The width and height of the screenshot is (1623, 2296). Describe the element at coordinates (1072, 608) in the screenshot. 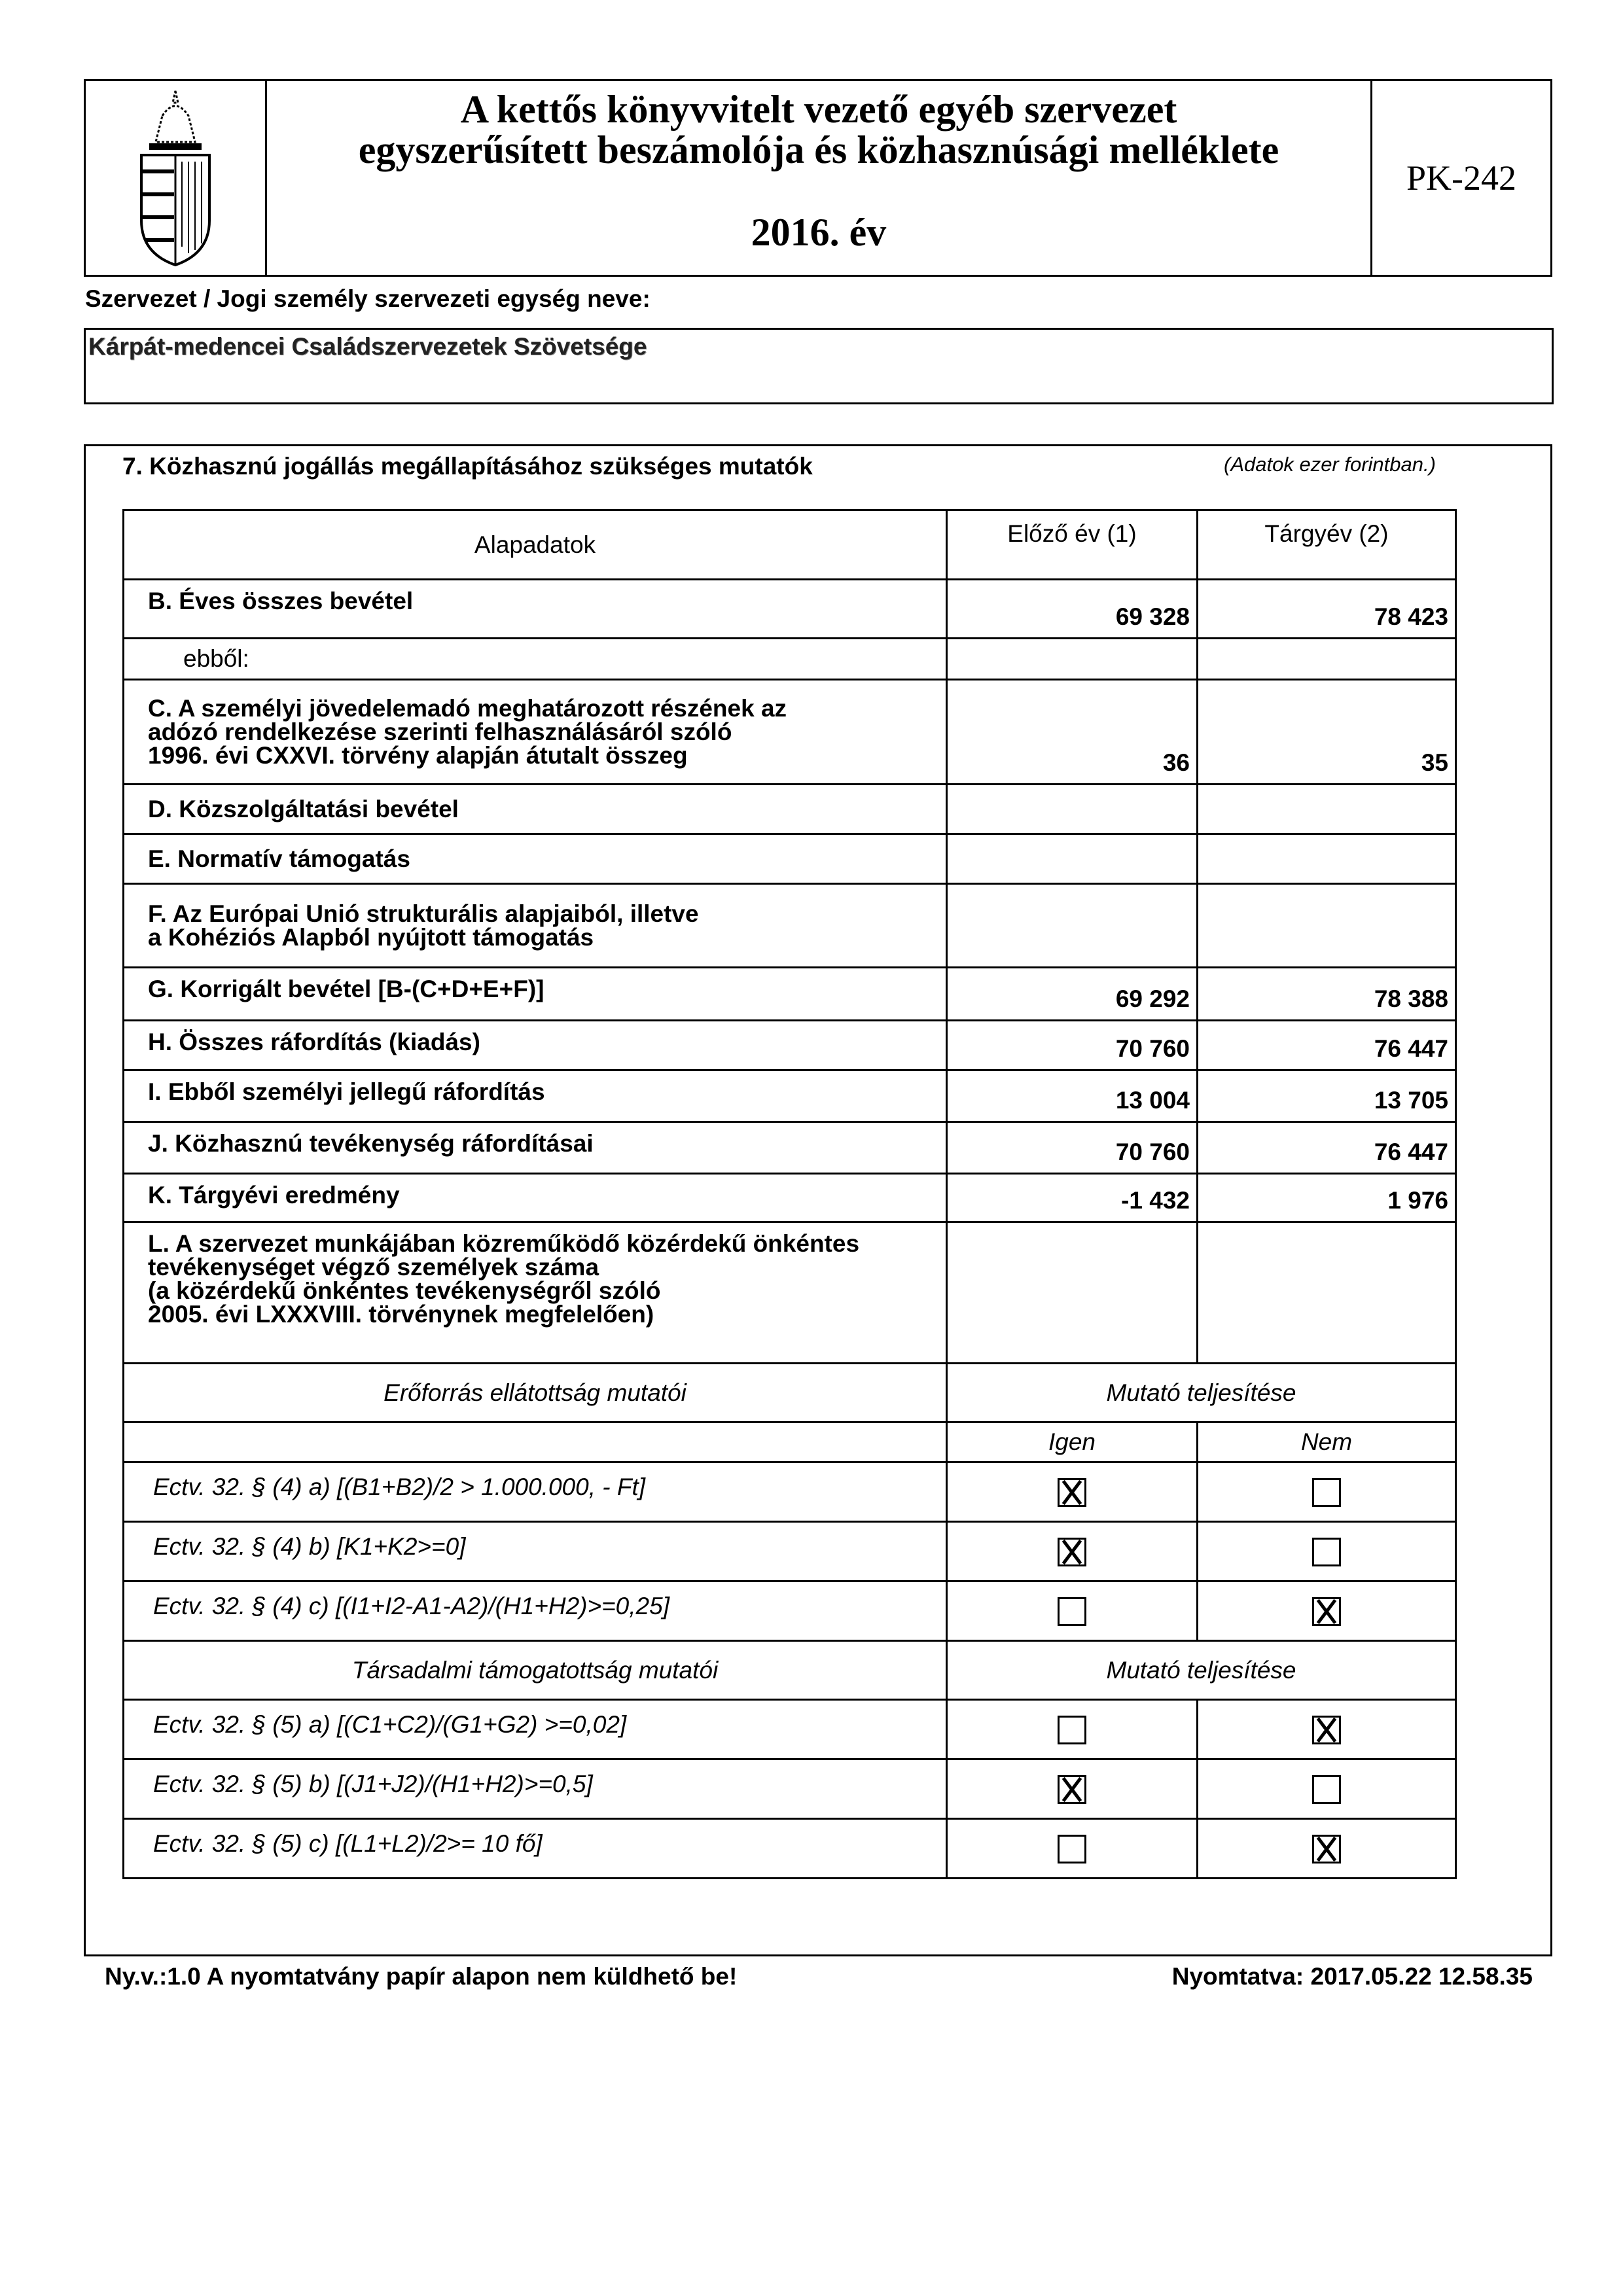

I see `previous-year-value: 69 328` at that location.